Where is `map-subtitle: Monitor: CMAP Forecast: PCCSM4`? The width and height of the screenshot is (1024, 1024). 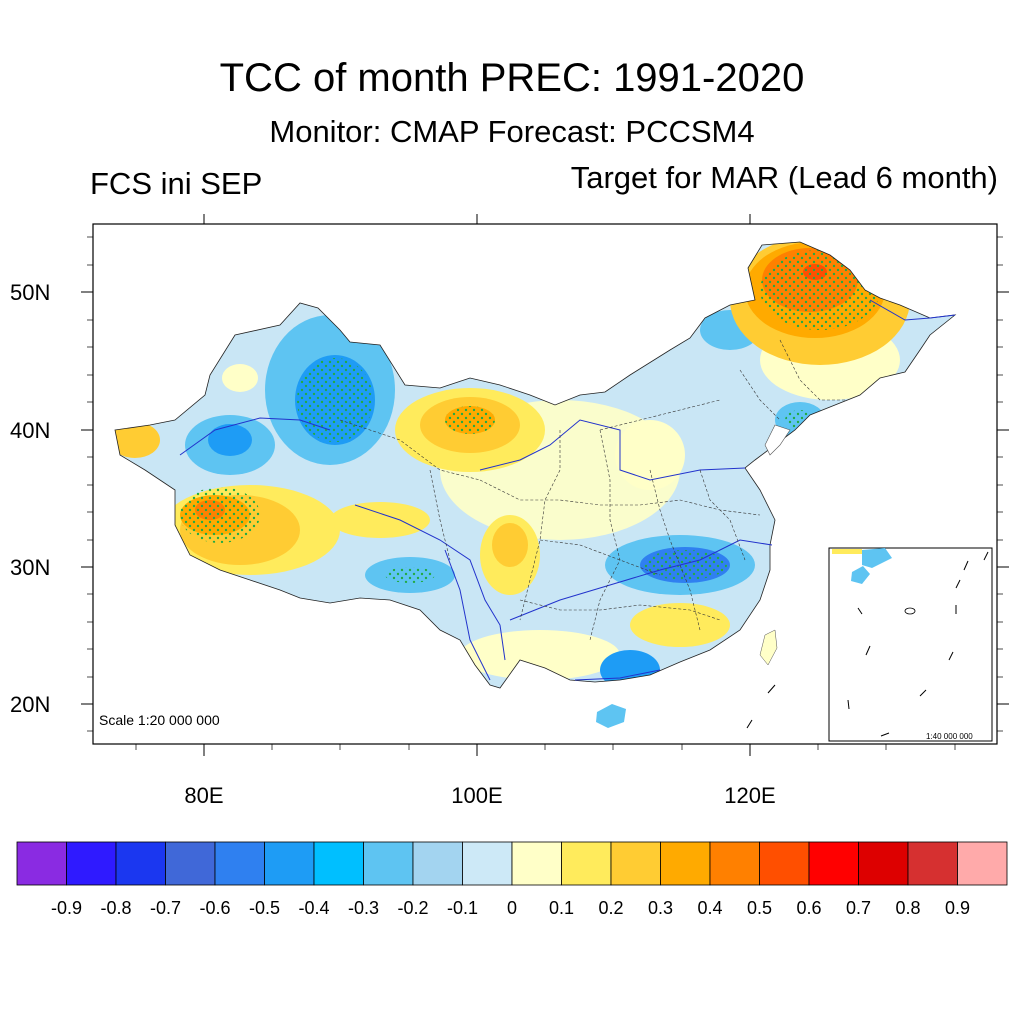 map-subtitle: Monitor: CMAP Forecast: PCCSM4 is located at coordinates (512, 131).